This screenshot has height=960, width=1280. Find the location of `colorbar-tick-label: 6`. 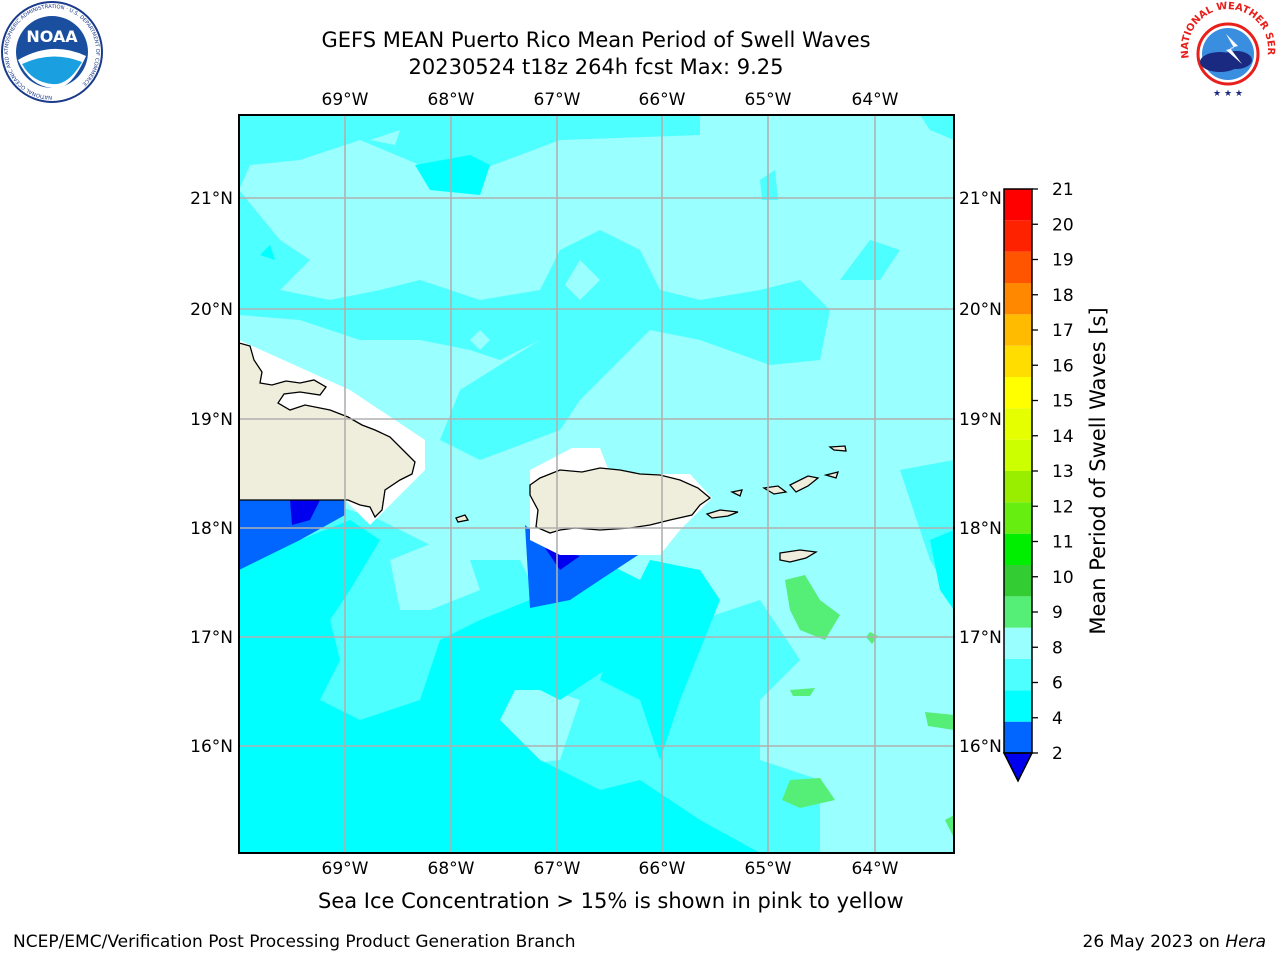

colorbar-tick-label: 6 is located at coordinates (1057, 684).